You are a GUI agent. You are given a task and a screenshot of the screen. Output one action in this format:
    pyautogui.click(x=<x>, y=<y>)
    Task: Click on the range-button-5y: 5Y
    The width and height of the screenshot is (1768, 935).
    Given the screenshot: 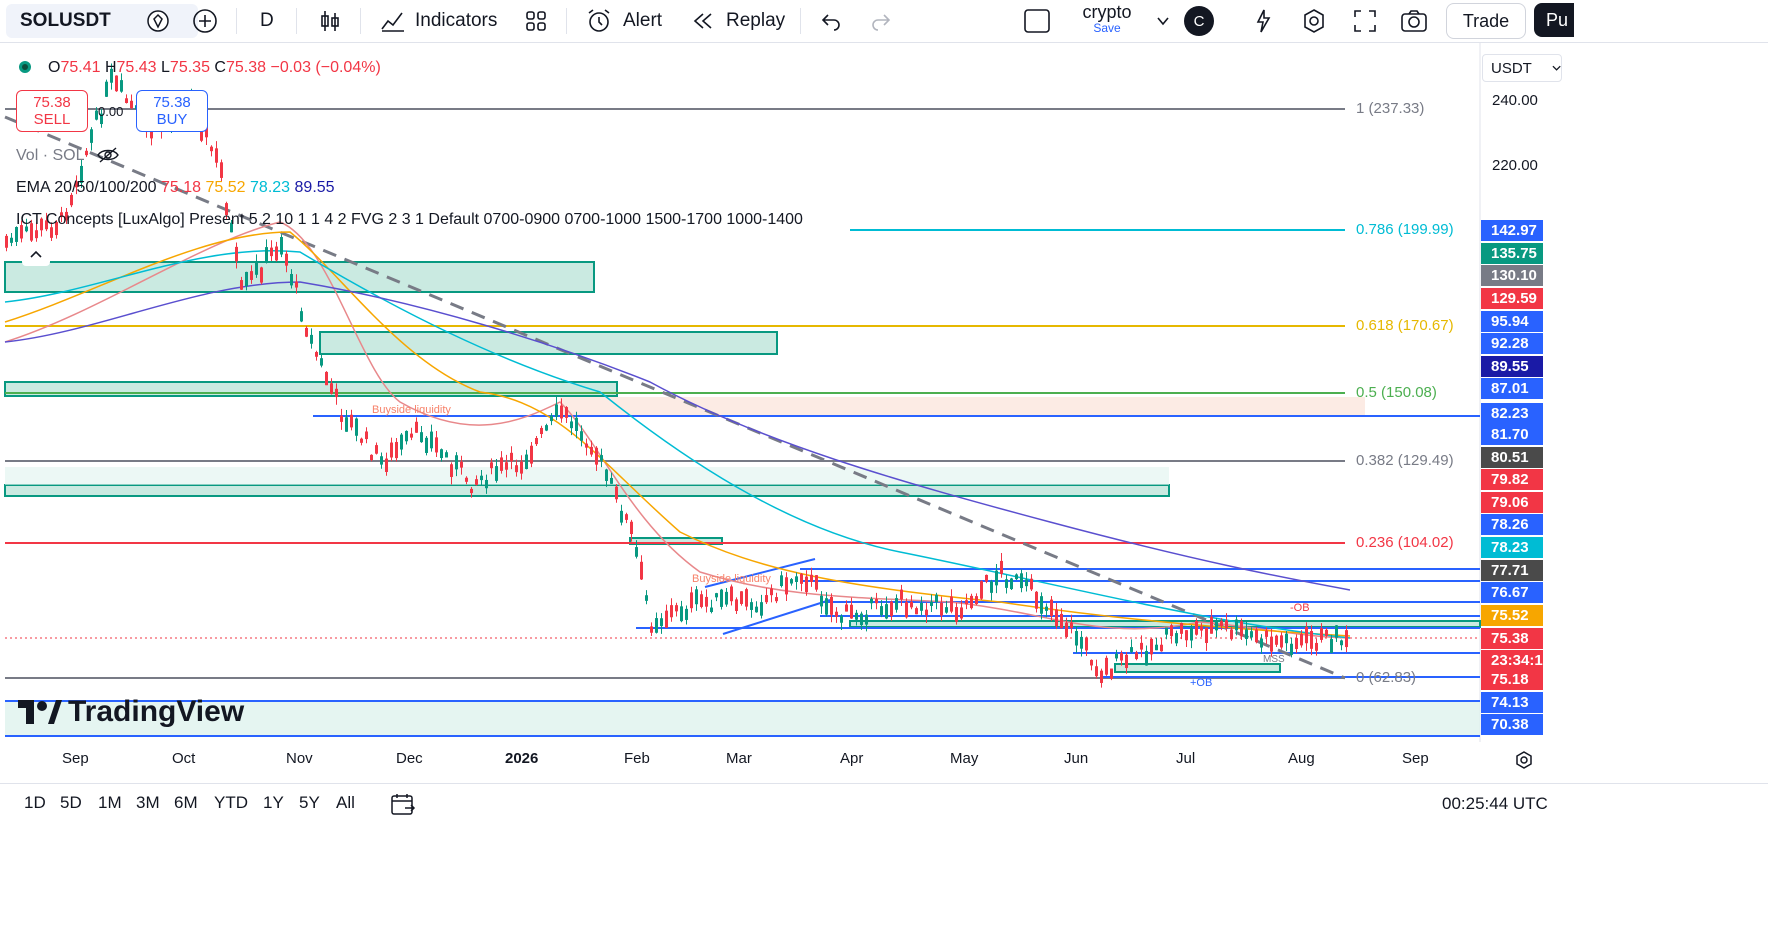 What is the action you would take?
    pyautogui.click(x=309, y=802)
    